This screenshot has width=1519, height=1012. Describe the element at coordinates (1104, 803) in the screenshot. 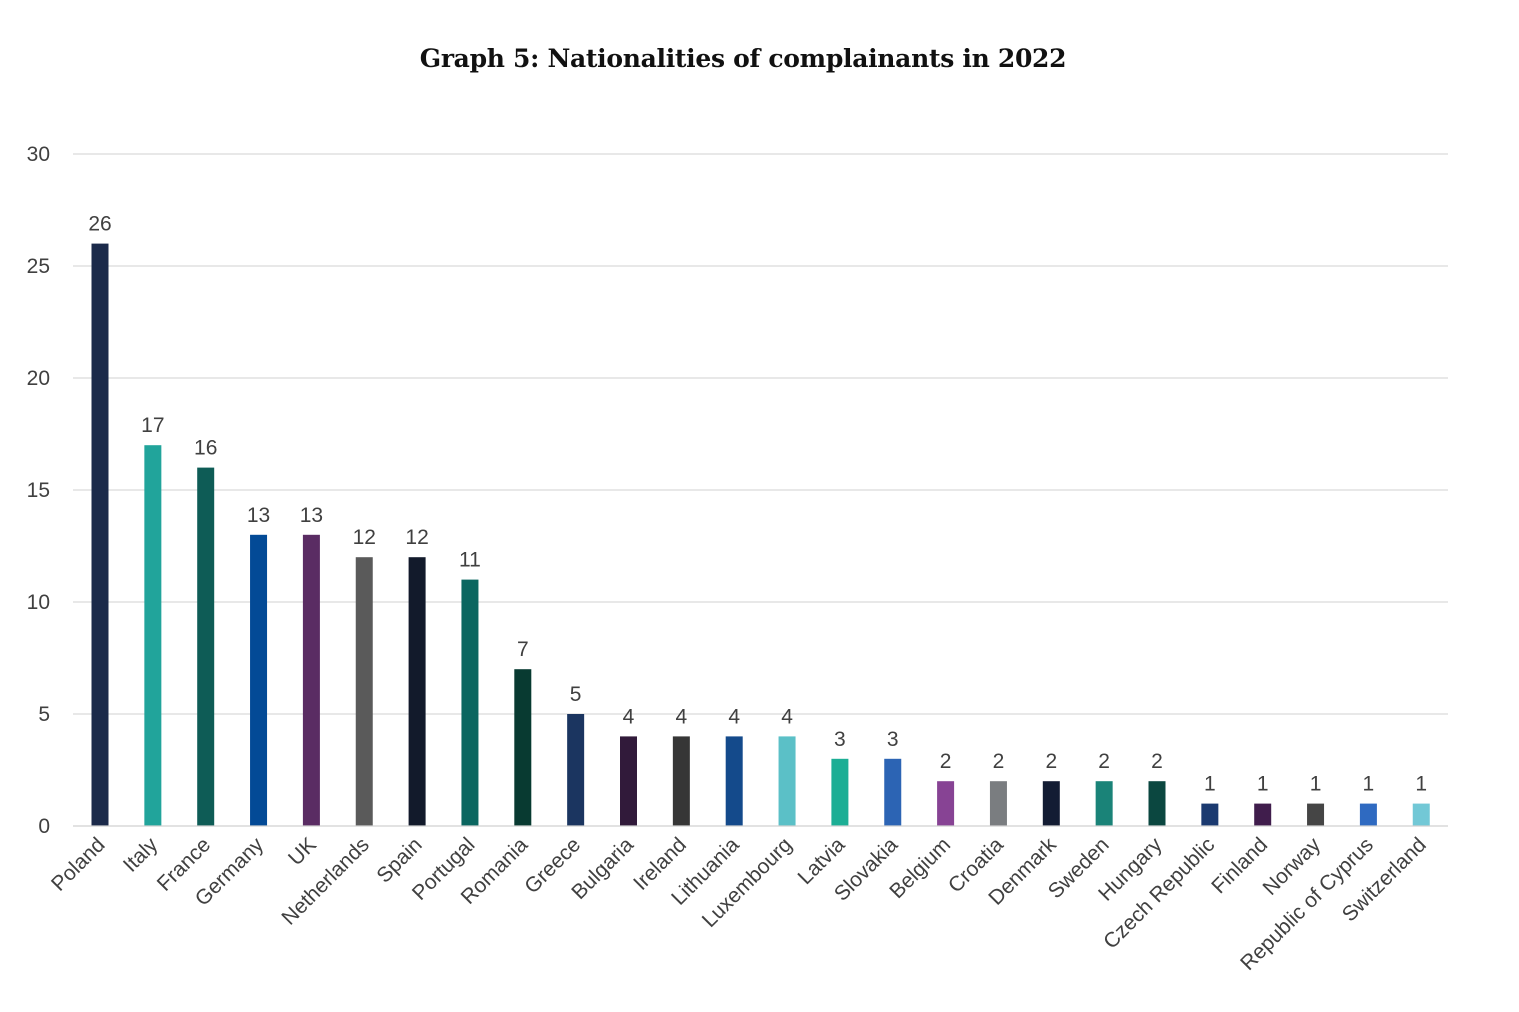

I see `bar-sweden` at that location.